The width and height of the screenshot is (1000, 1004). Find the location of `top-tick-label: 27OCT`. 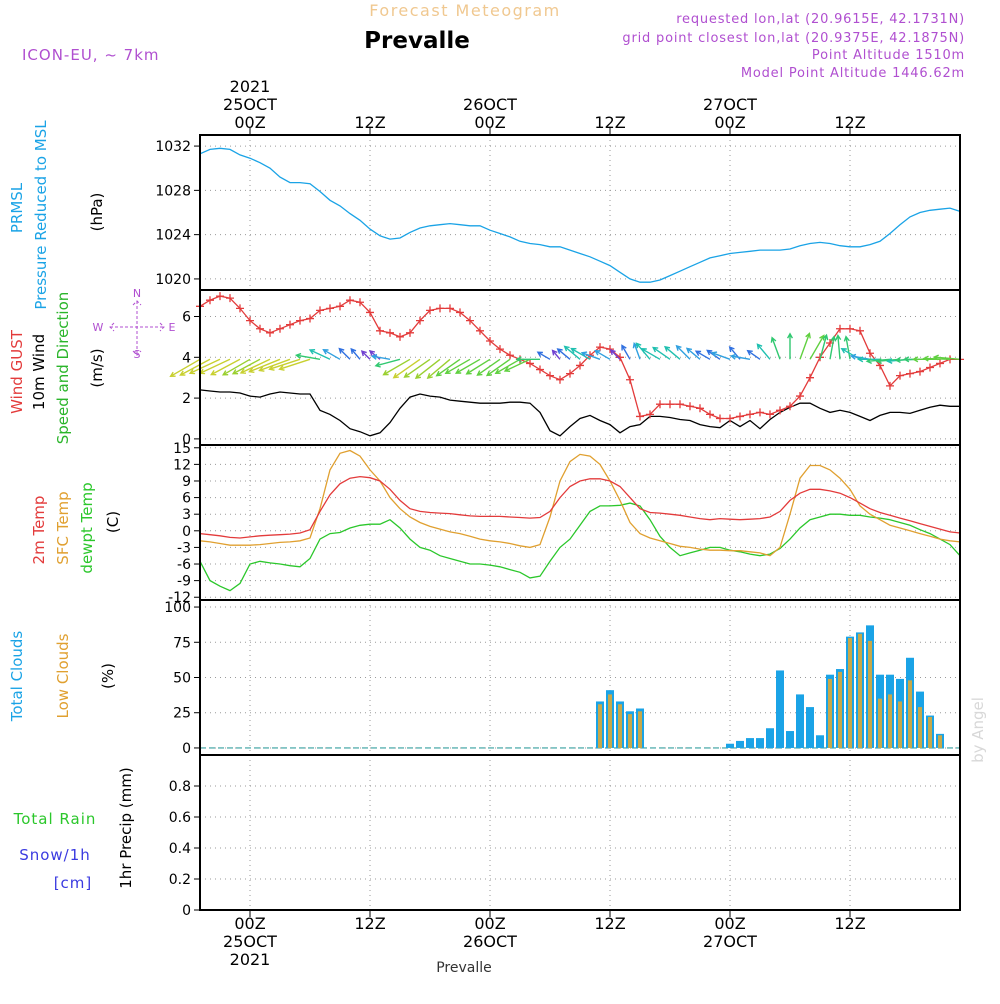

top-tick-label: 27OCT is located at coordinates (730, 104).